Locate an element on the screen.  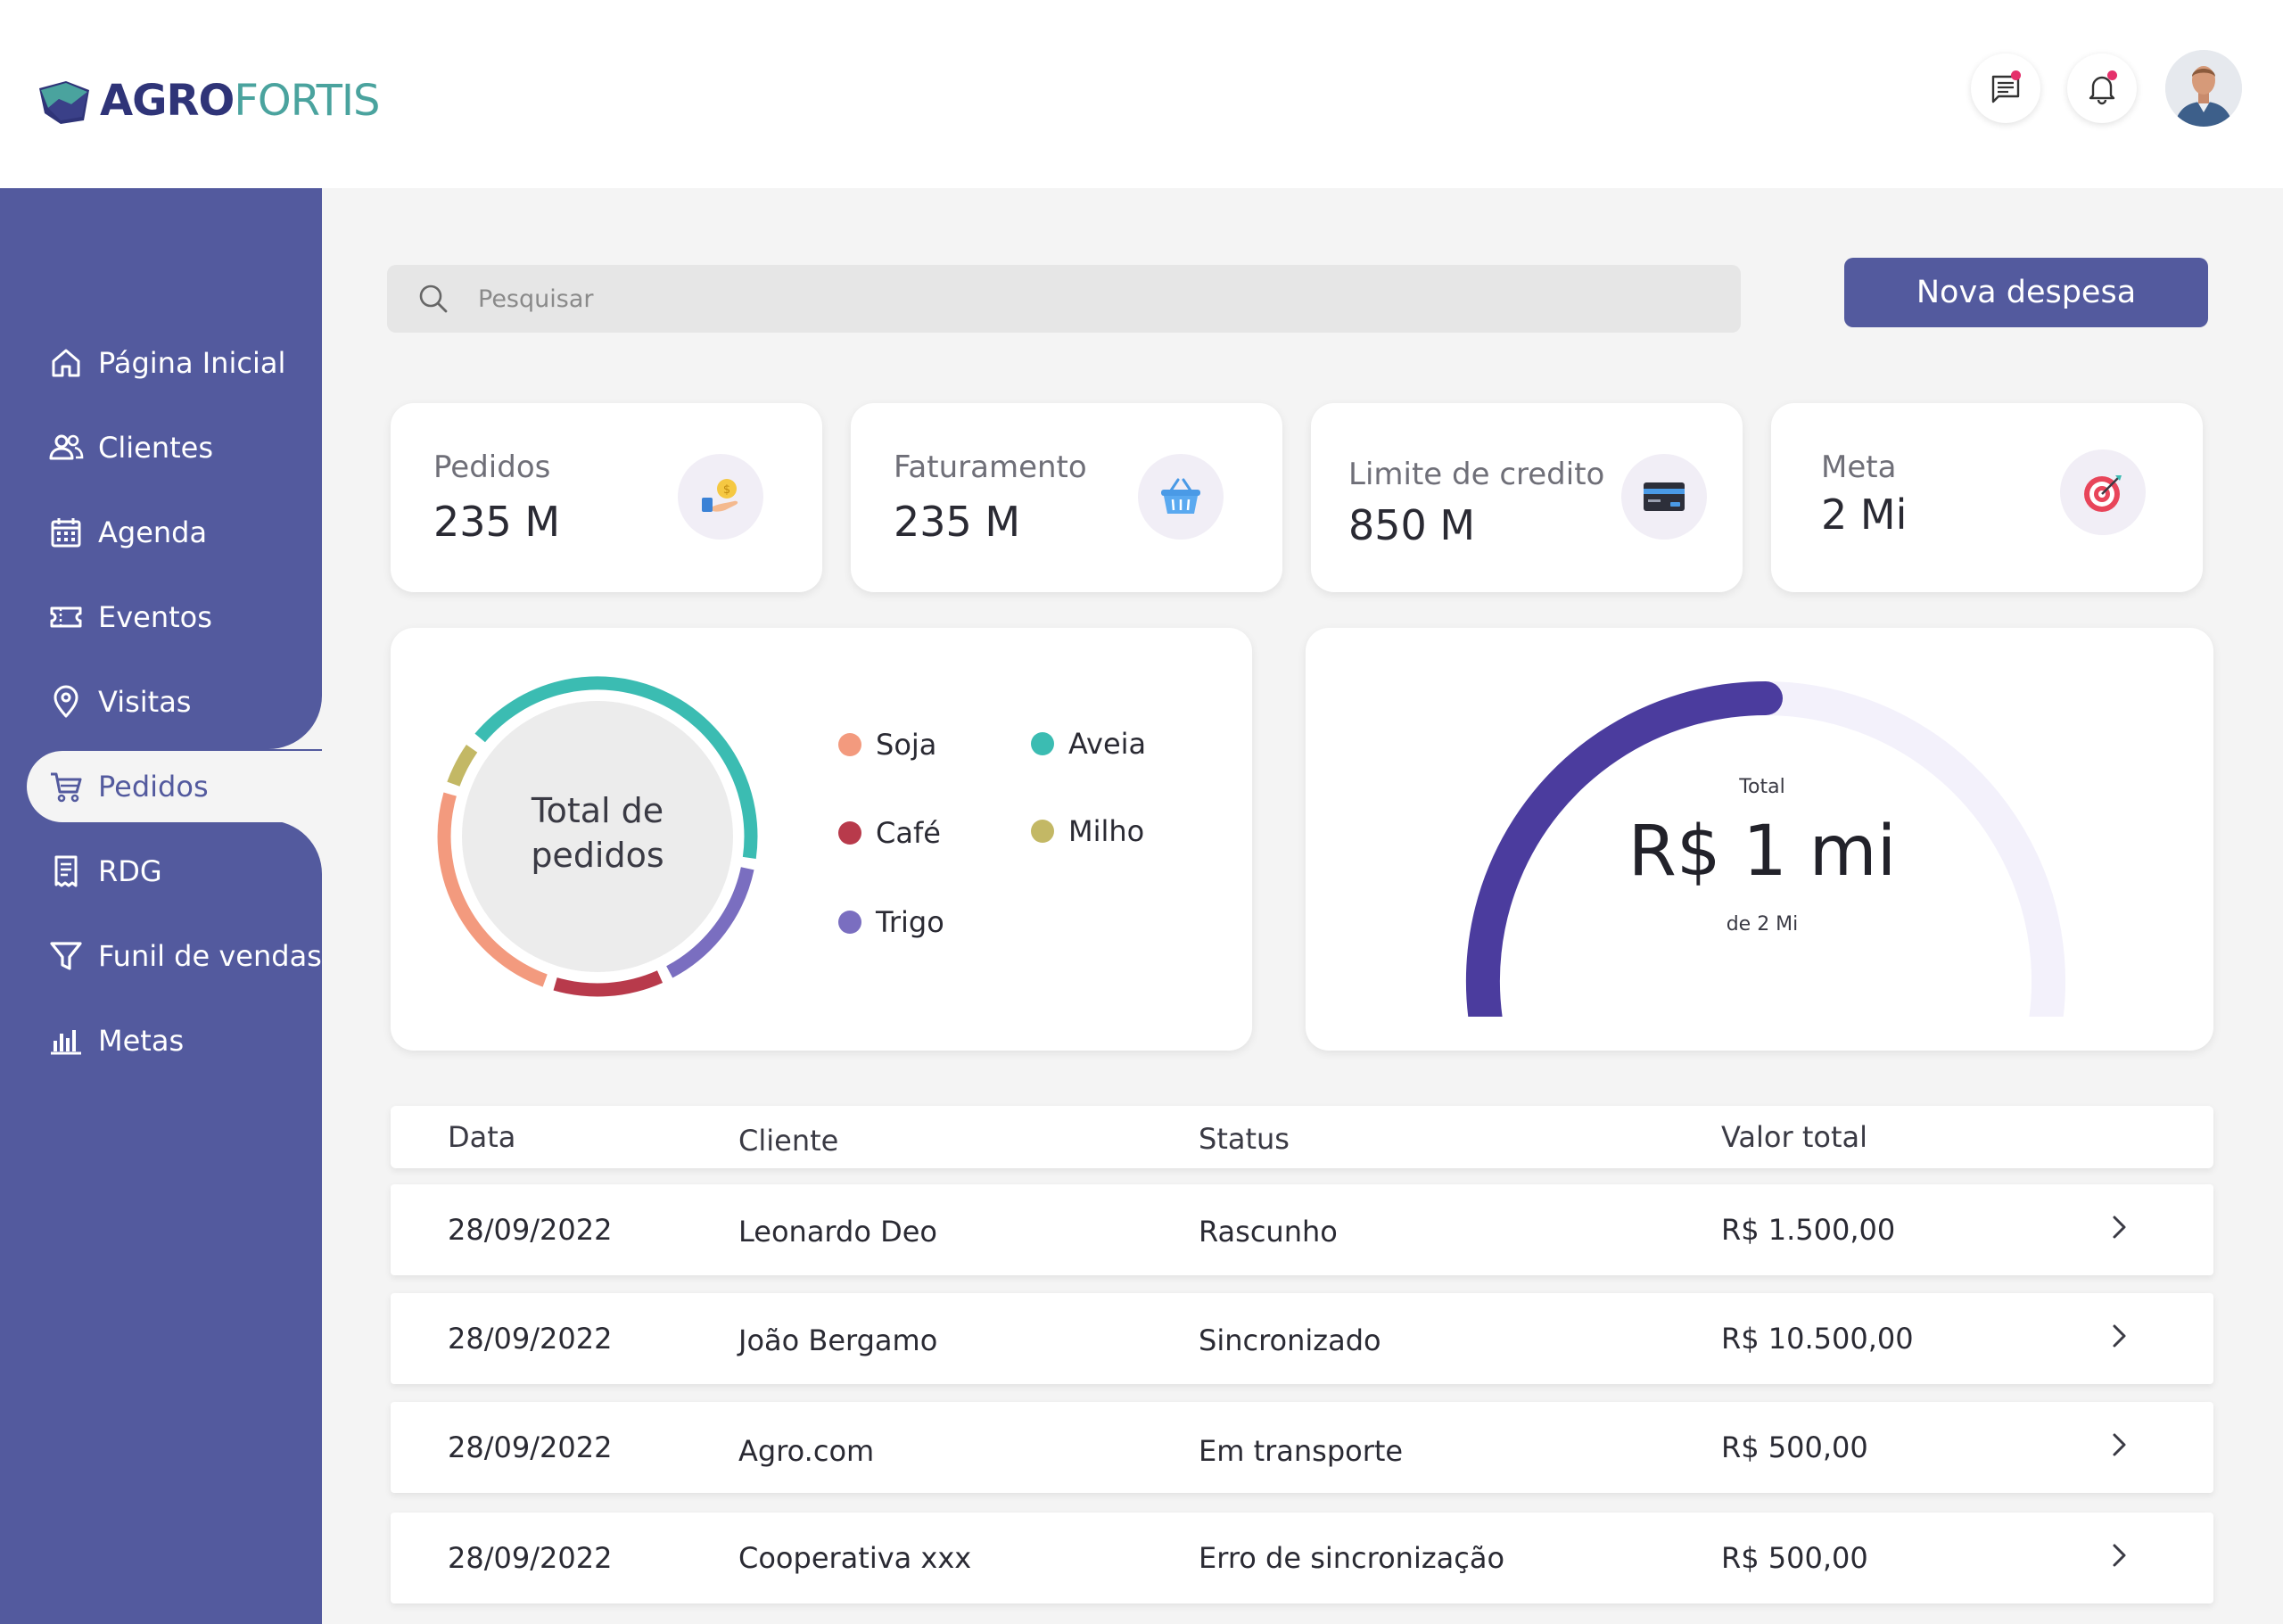
column-header-client: Cliente is located at coordinates (788, 1141).